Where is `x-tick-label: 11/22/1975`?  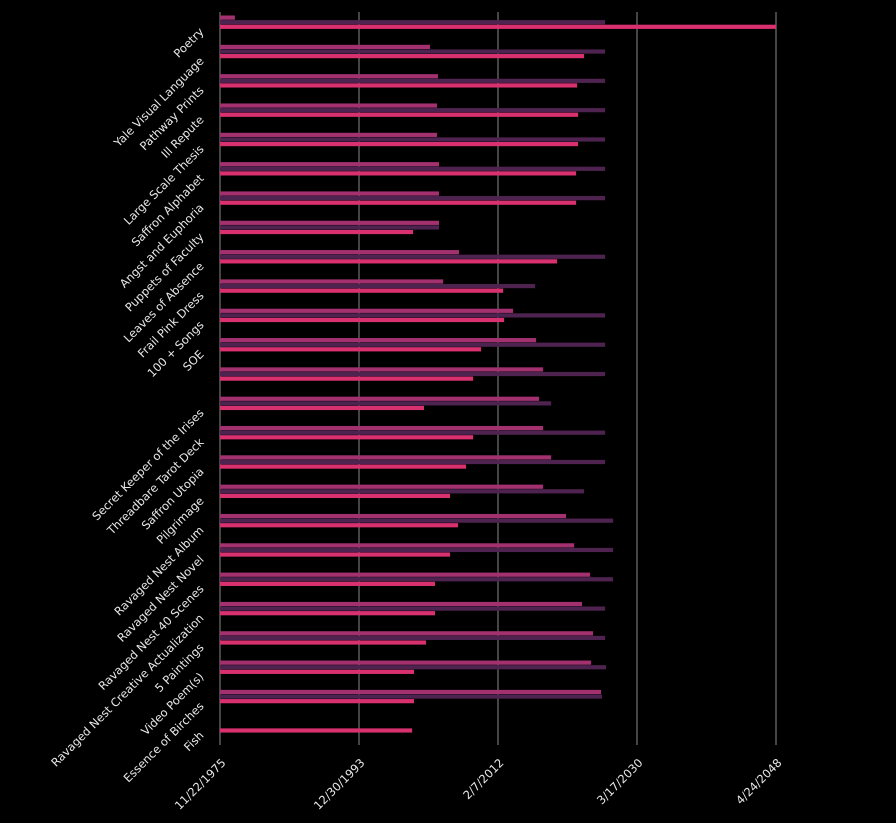 x-tick-label: 11/22/1975 is located at coordinates (200, 784).